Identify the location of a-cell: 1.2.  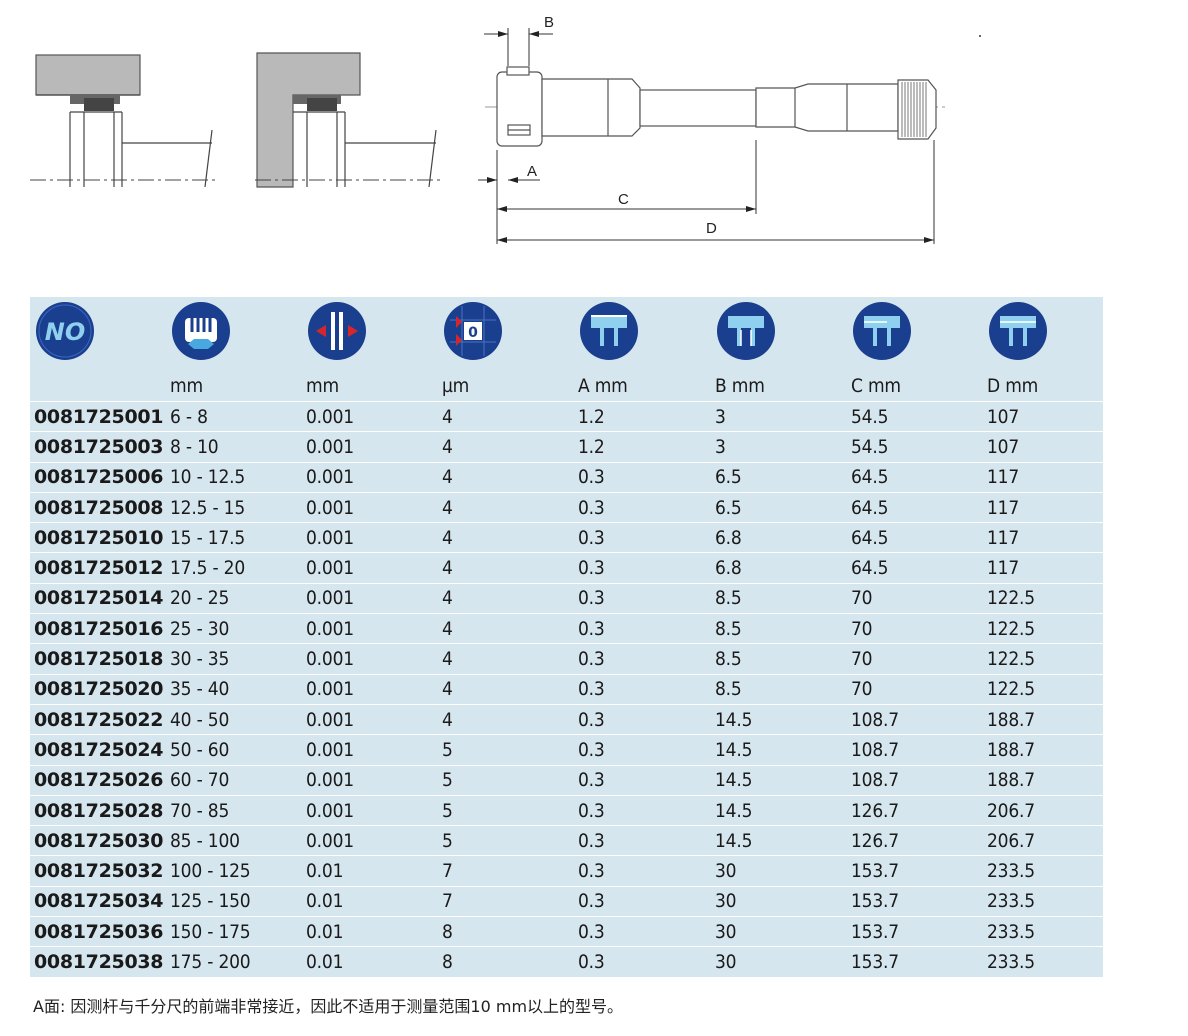
(591, 446).